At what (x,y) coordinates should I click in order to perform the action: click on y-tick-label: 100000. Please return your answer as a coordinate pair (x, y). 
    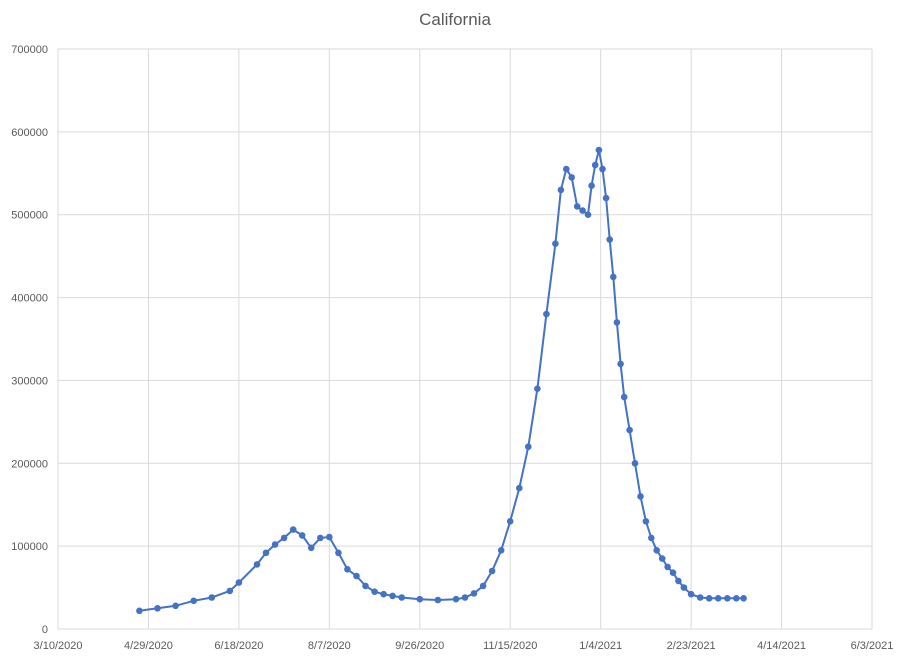
    Looking at the image, I should click on (29, 547).